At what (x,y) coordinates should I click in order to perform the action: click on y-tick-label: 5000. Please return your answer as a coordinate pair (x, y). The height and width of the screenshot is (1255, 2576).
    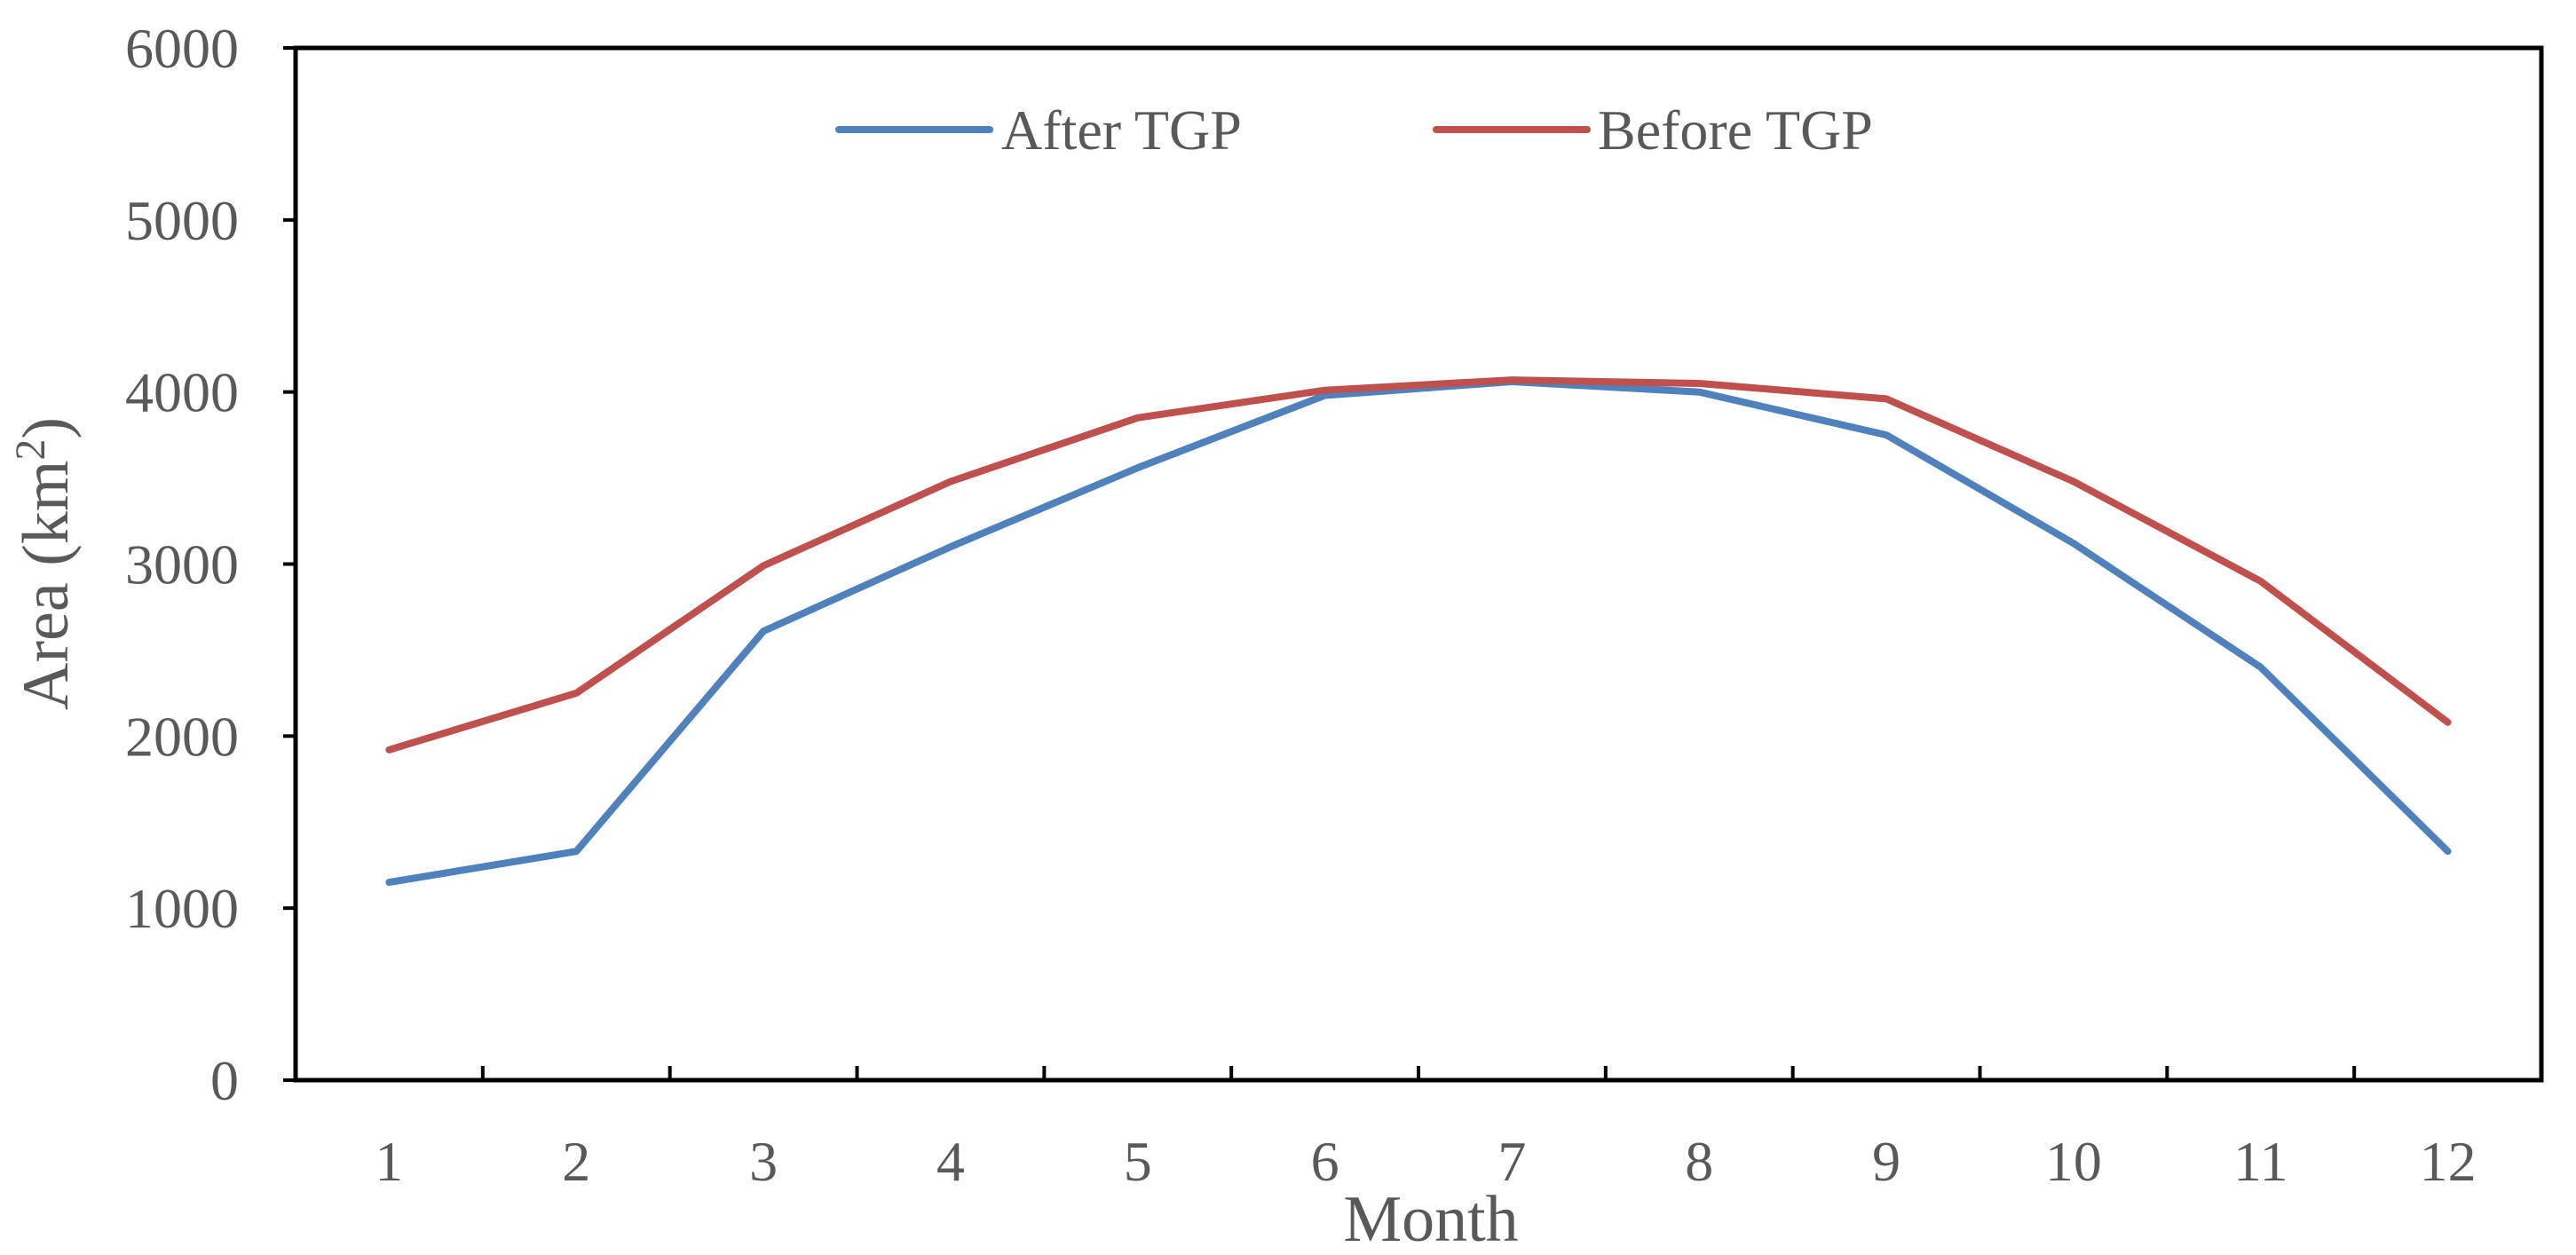
    Looking at the image, I should click on (182, 220).